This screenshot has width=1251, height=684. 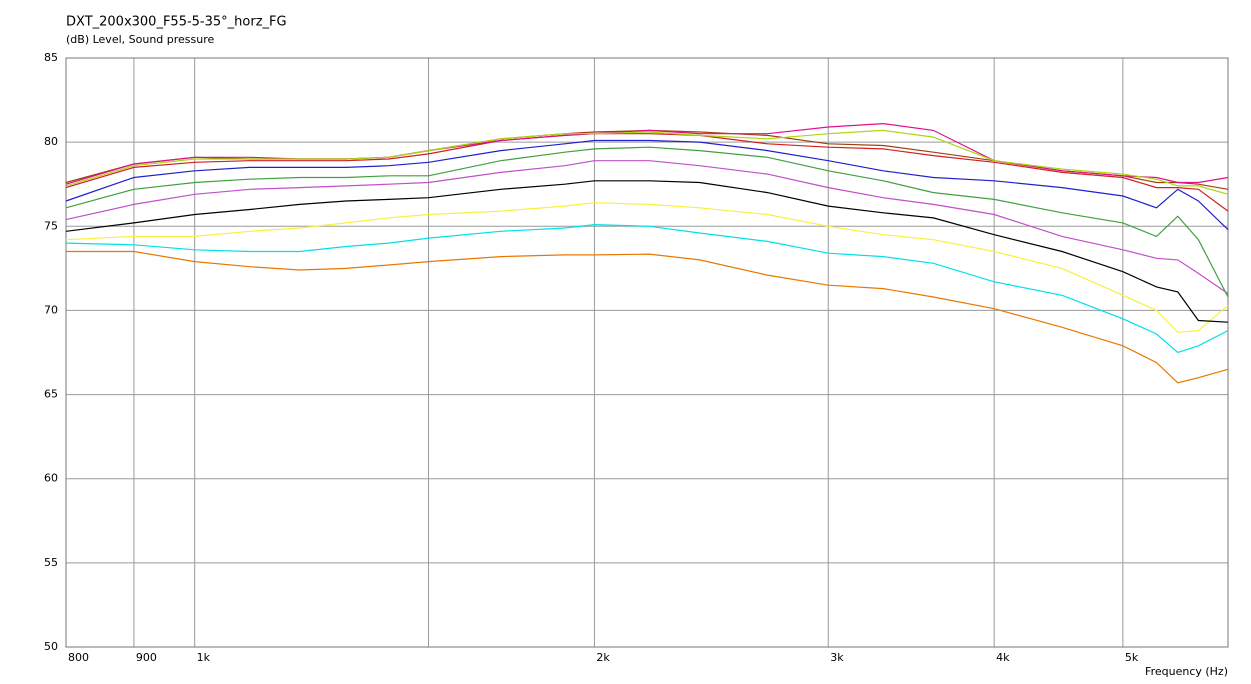 I want to click on y-tick-label: 55, so click(x=51, y=562).